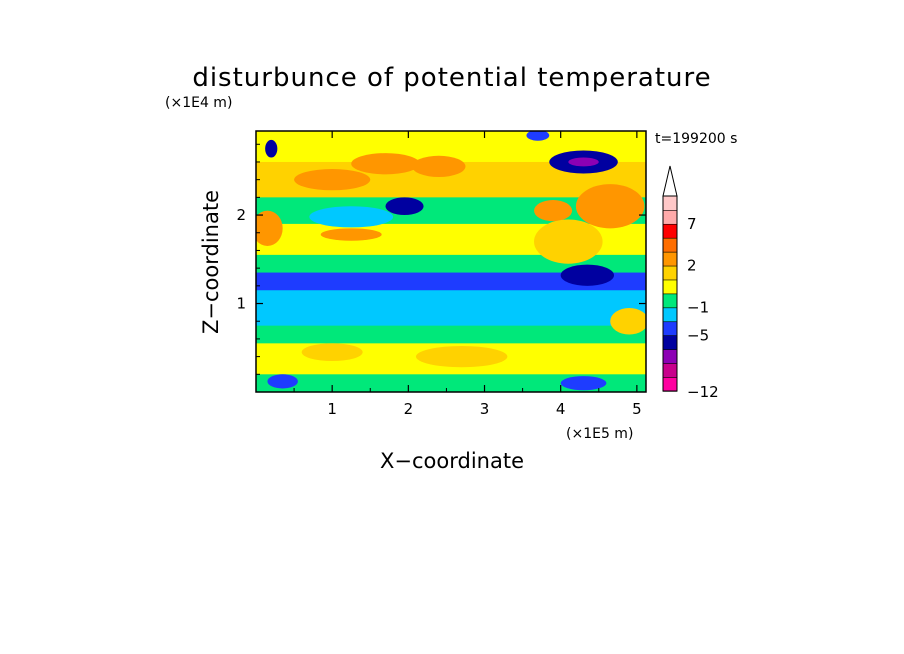 This screenshot has width=904, height=654. What do you see at coordinates (692, 266) in the screenshot?
I see `colorbar-label-1: 2` at bounding box center [692, 266].